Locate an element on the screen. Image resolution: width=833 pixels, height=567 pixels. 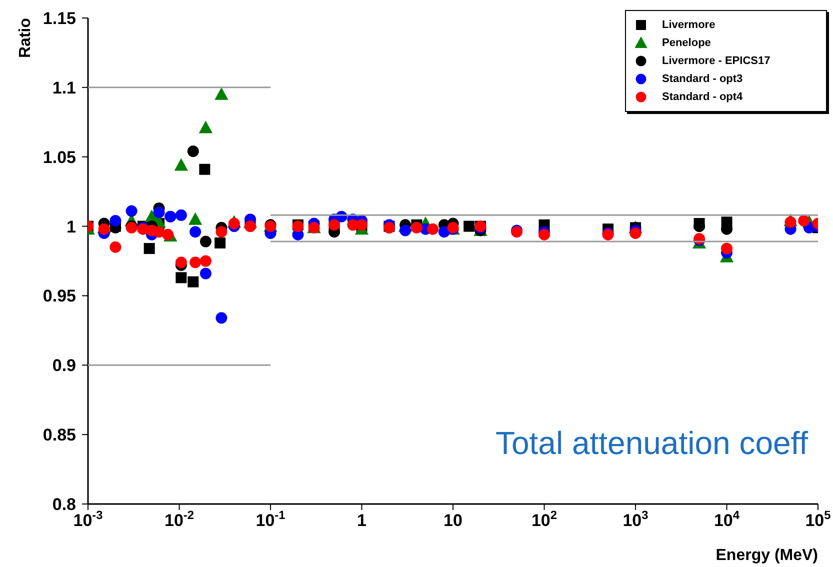
annotation: Total attenuation coeff is located at coordinates (651, 443).